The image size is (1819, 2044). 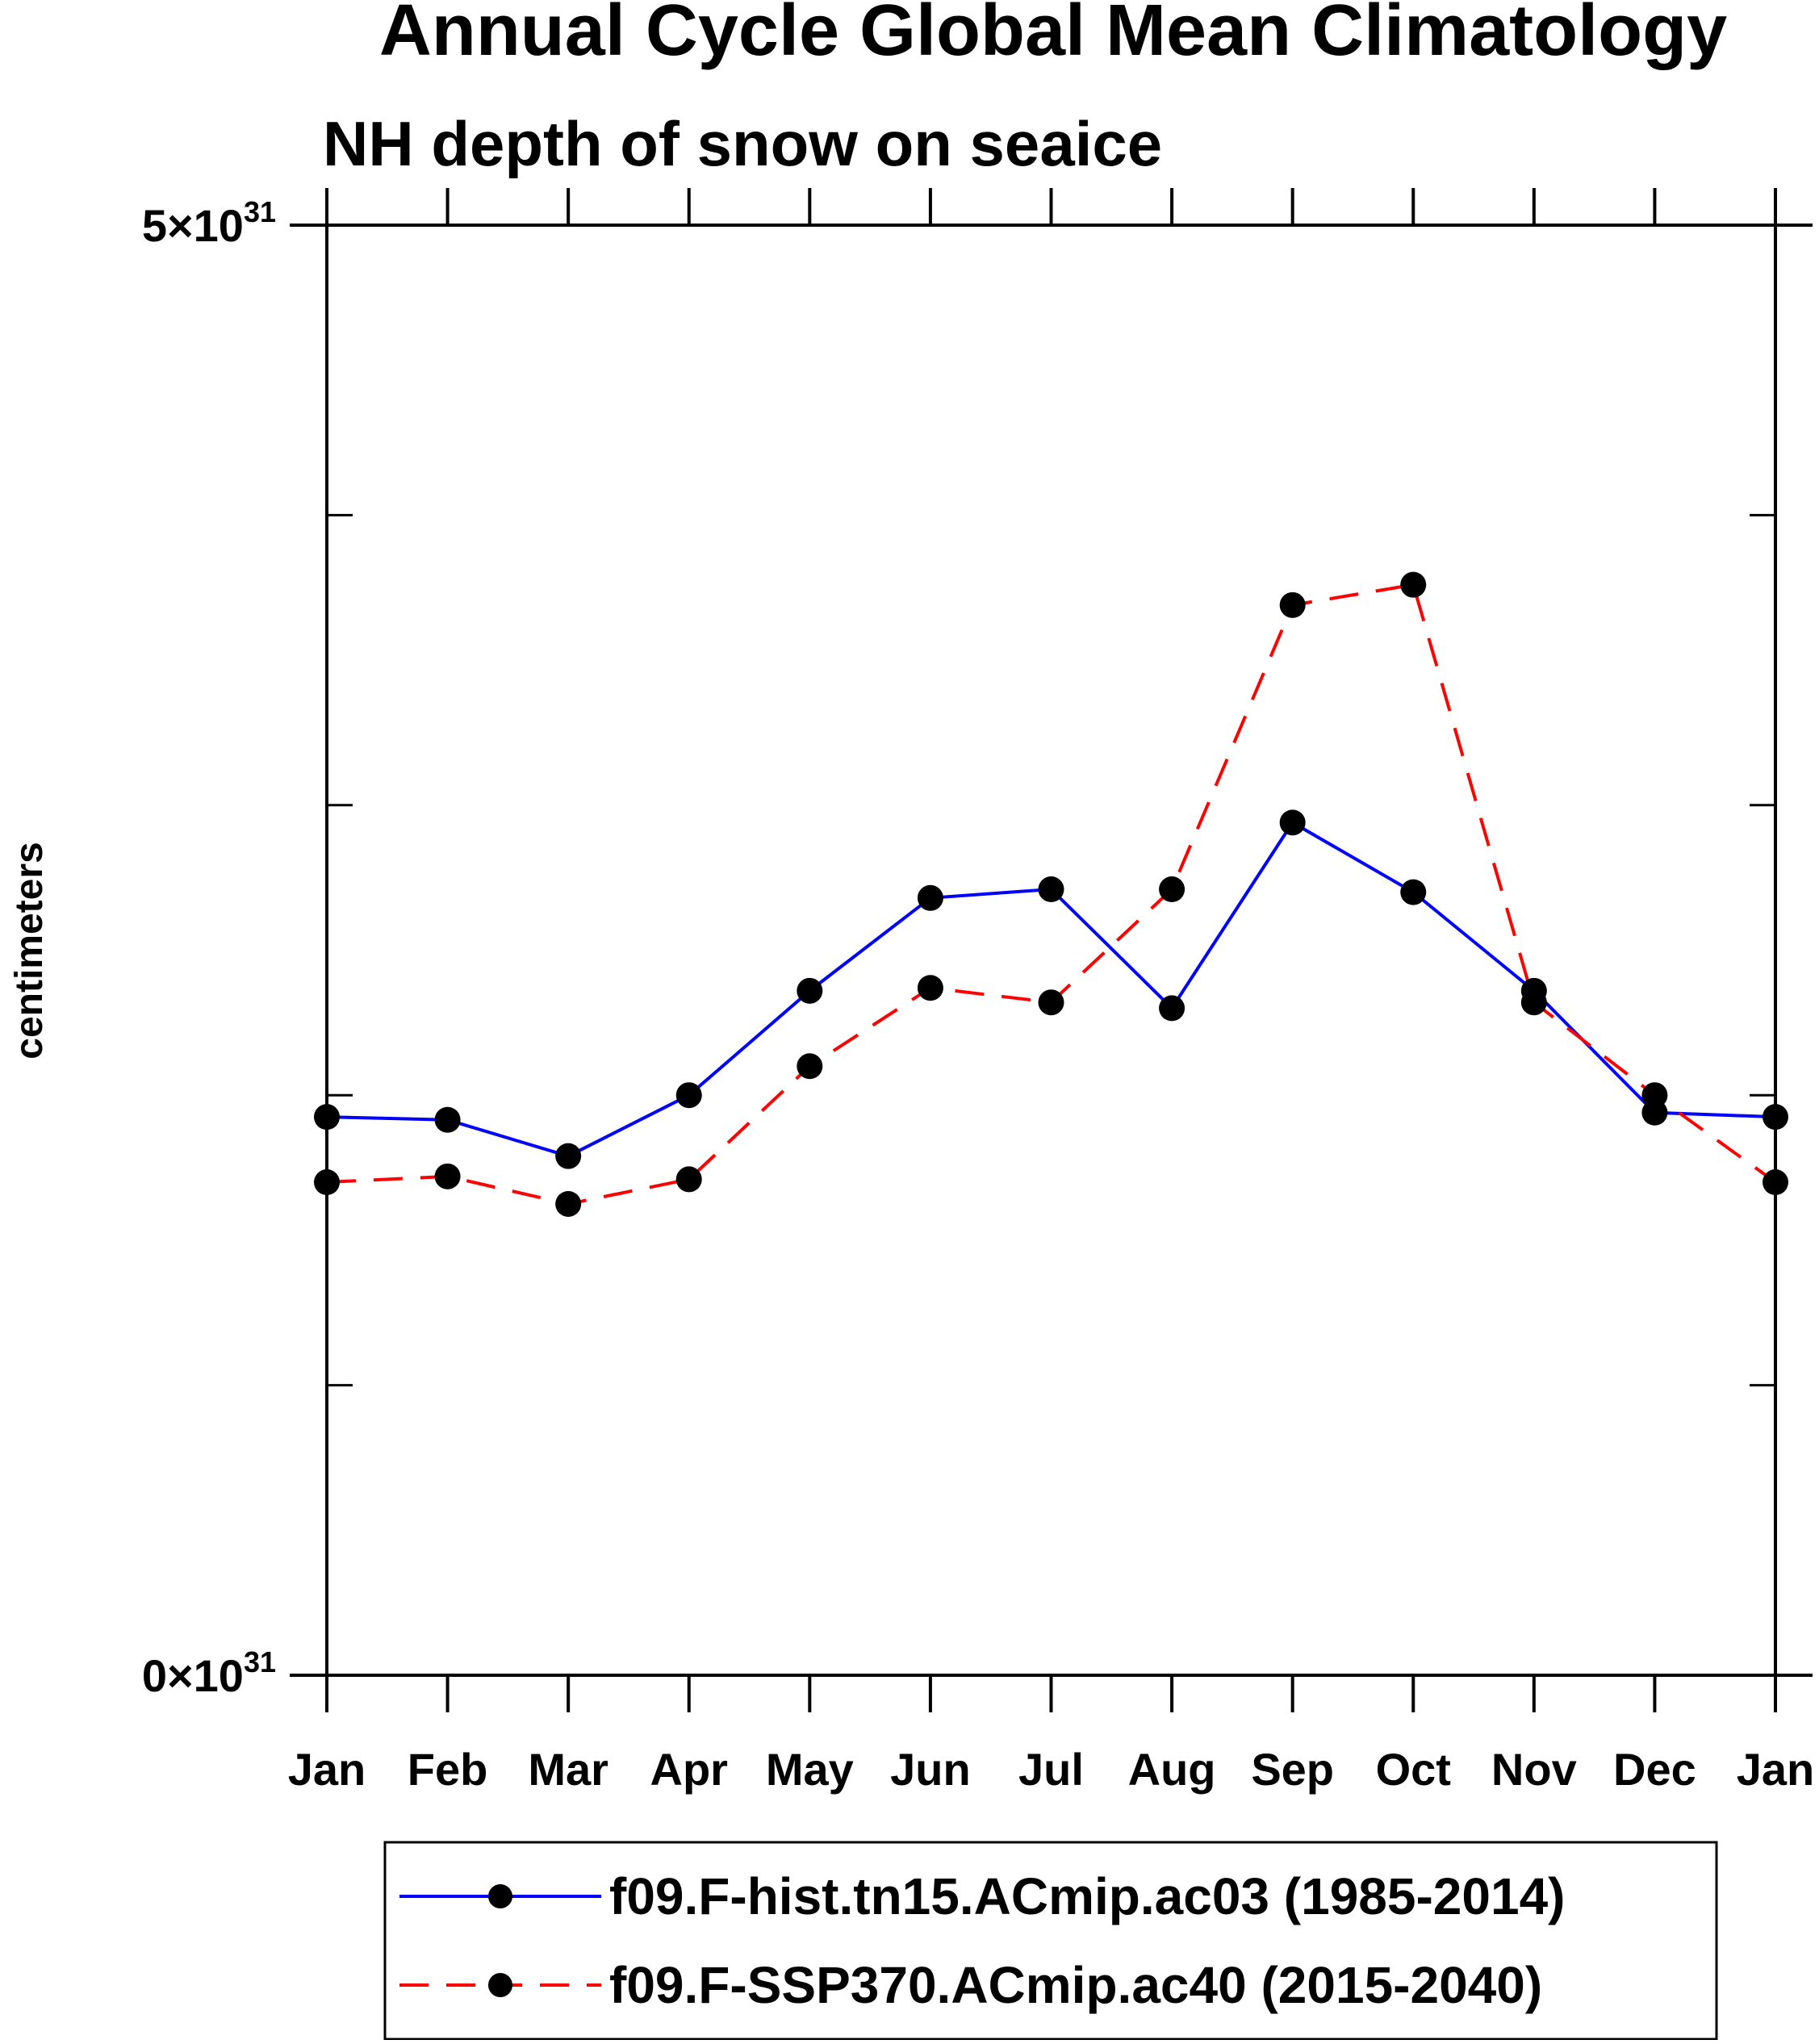 I want to click on x-tick-label: Nov, so click(x=1534, y=1769).